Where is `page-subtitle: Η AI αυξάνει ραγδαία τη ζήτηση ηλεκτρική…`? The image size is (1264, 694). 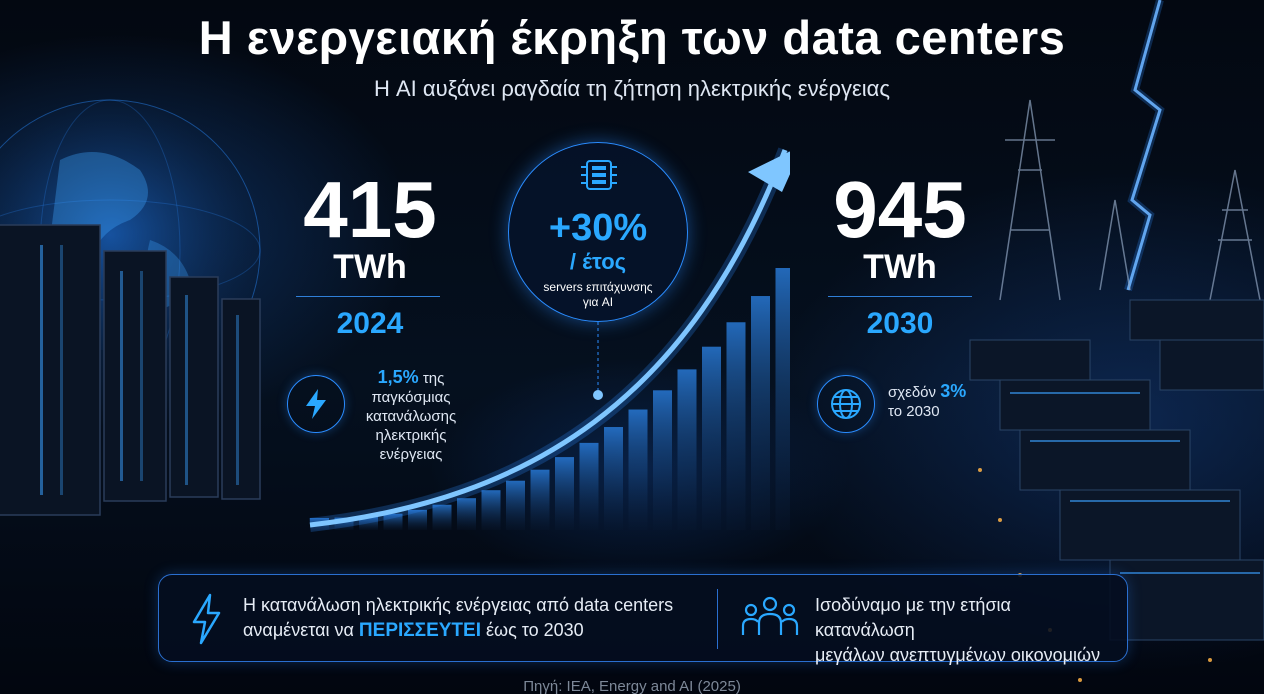 page-subtitle: Η AI αυξάνει ραγδαία τη ζήτηση ηλεκτρική… is located at coordinates (631, 88).